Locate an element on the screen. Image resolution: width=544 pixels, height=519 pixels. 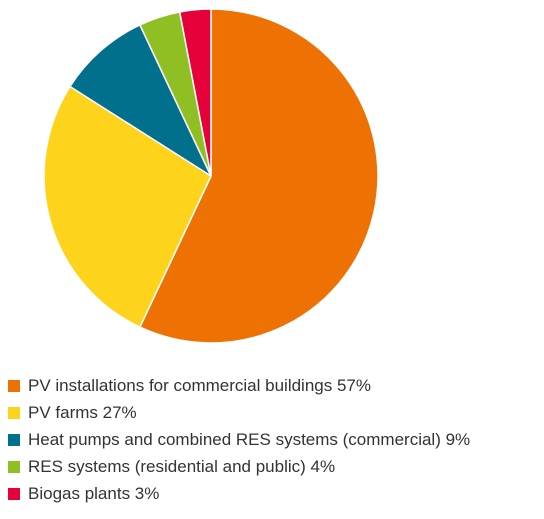
legend-label-4: Biogas plants 3% is located at coordinates (94, 493).